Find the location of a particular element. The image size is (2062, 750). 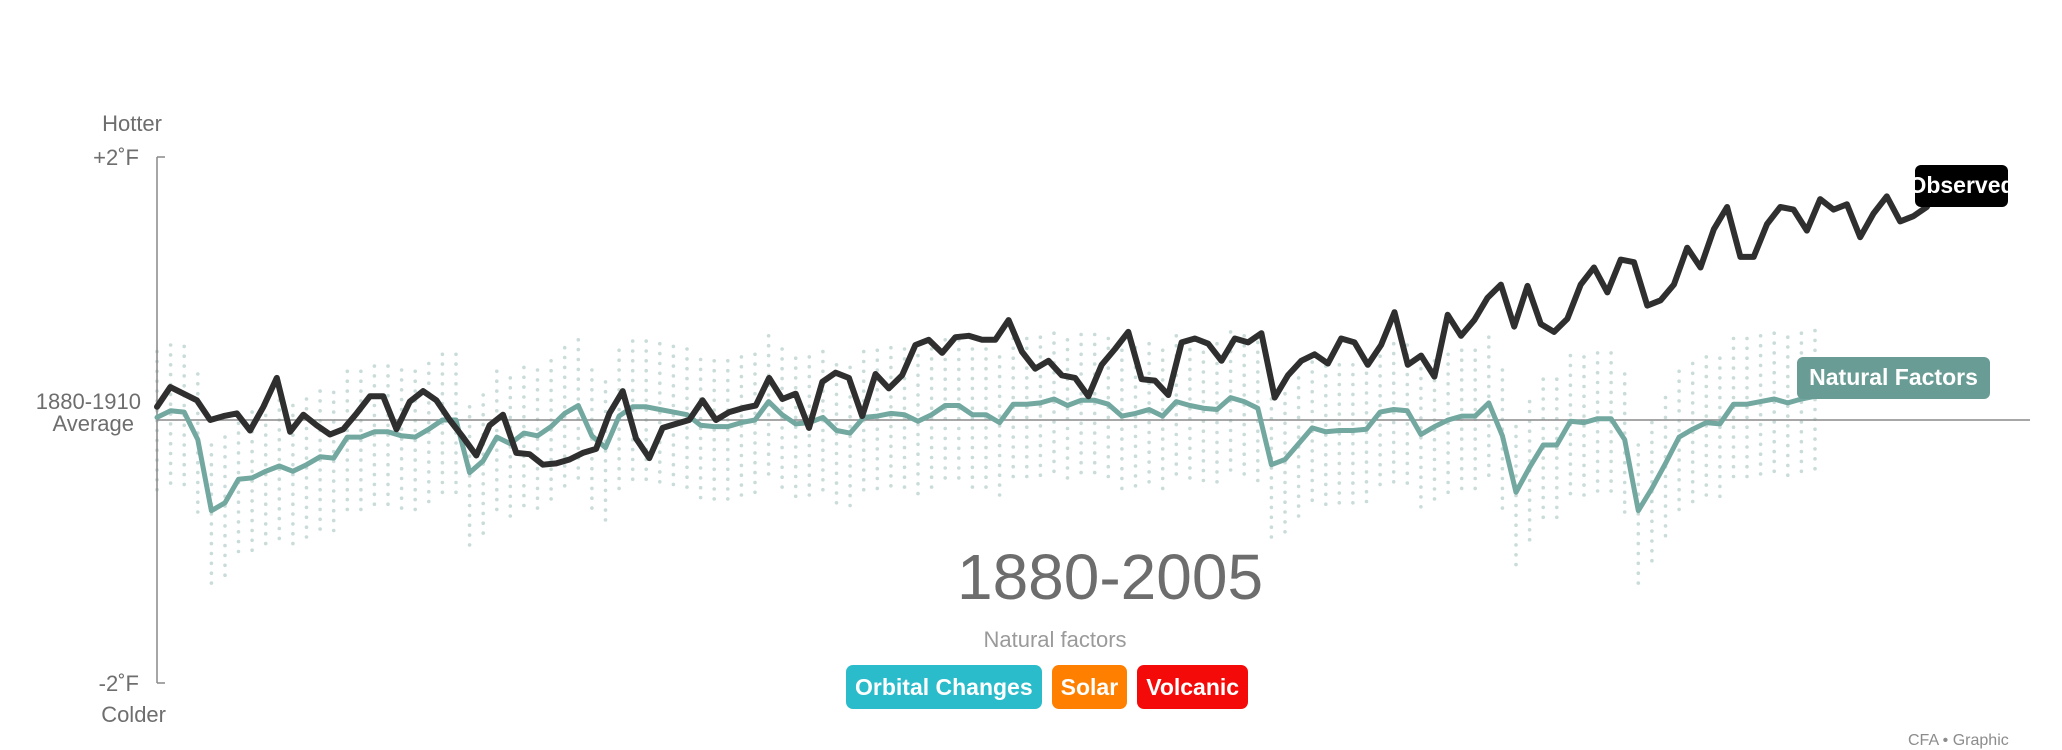

orbital-changes-button: Orbital Changes is located at coordinates (944, 687).